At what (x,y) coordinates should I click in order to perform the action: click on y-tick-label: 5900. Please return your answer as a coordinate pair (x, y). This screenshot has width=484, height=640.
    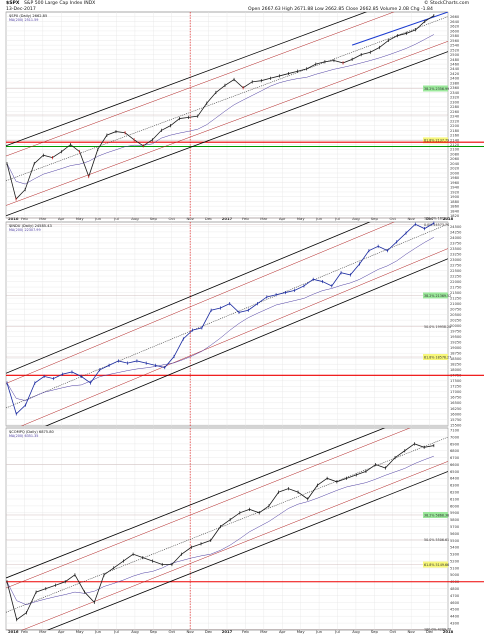
    Looking at the image, I should click on (455, 513).